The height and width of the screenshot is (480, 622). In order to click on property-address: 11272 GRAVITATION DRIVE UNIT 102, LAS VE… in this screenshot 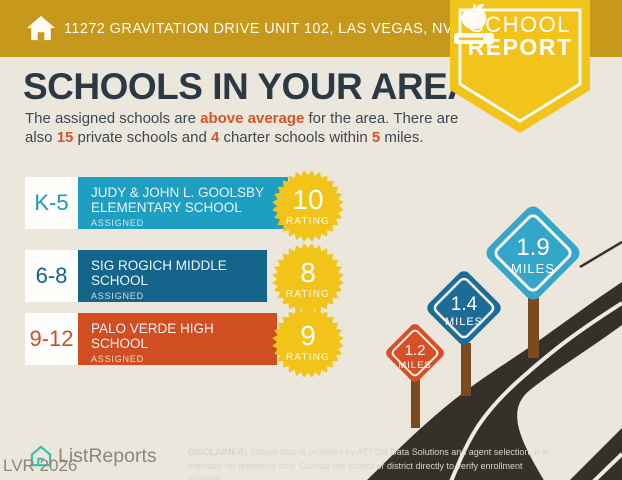, I will do `click(282, 28)`.